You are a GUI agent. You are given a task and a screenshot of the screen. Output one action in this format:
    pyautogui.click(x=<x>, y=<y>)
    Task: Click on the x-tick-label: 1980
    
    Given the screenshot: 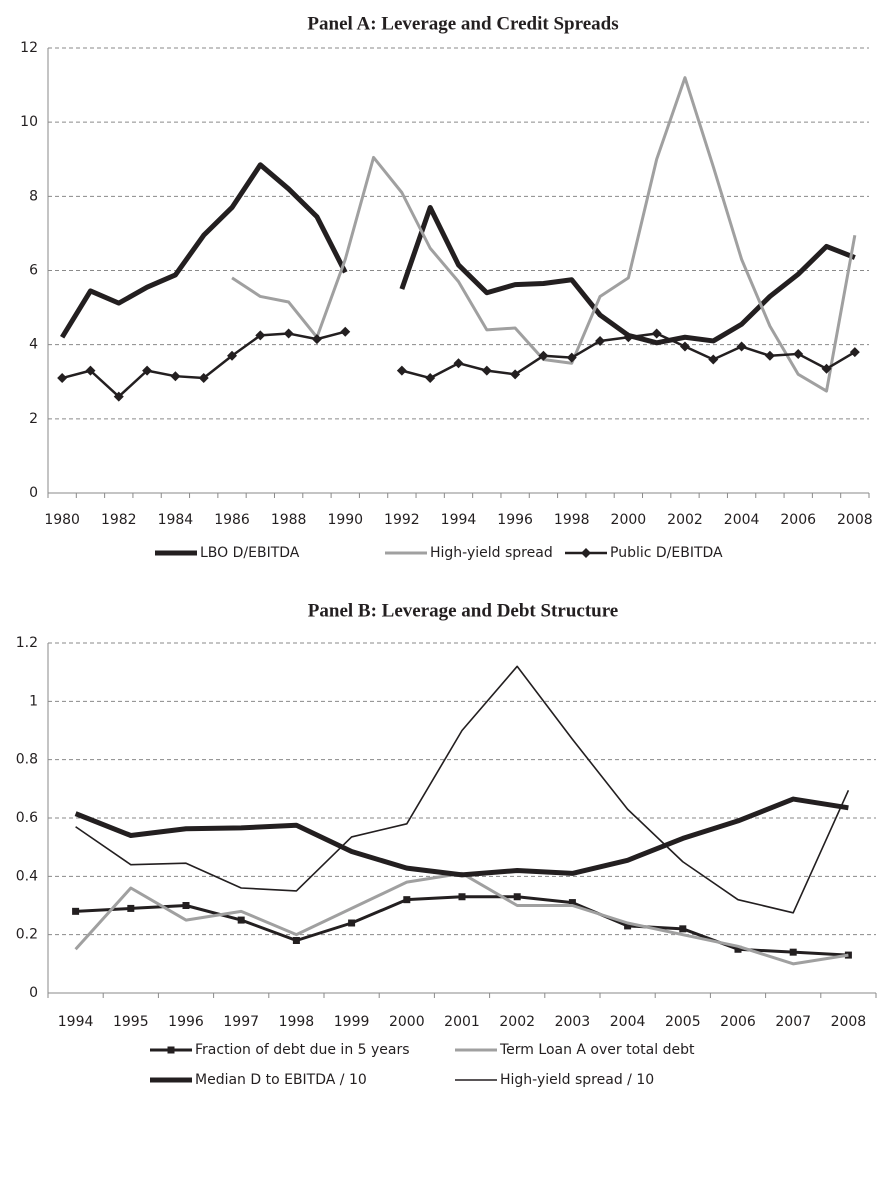 What is the action you would take?
    pyautogui.click(x=62, y=520)
    